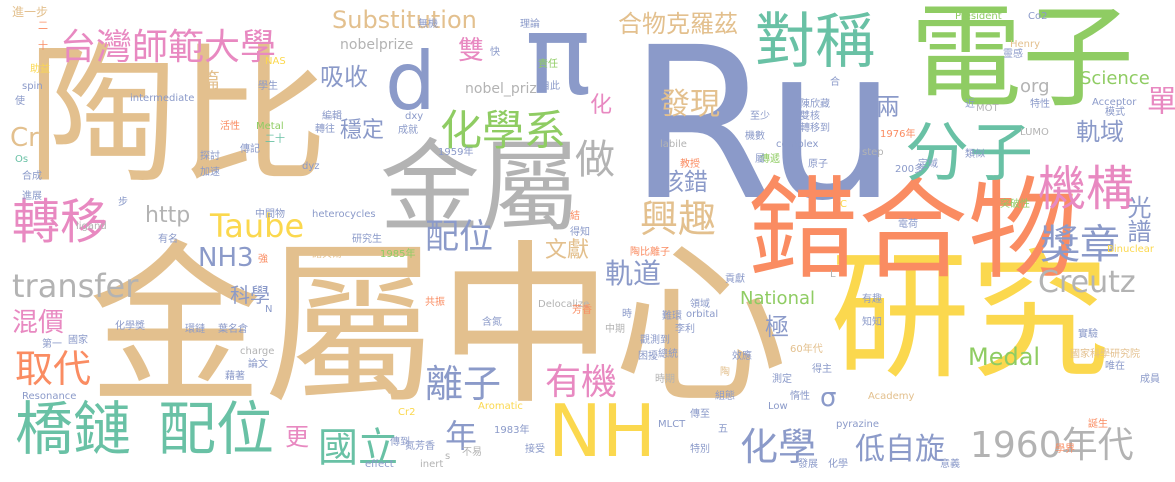 Image resolution: width=1175 pixels, height=482 pixels. I want to click on word: 結, so click(575, 216).